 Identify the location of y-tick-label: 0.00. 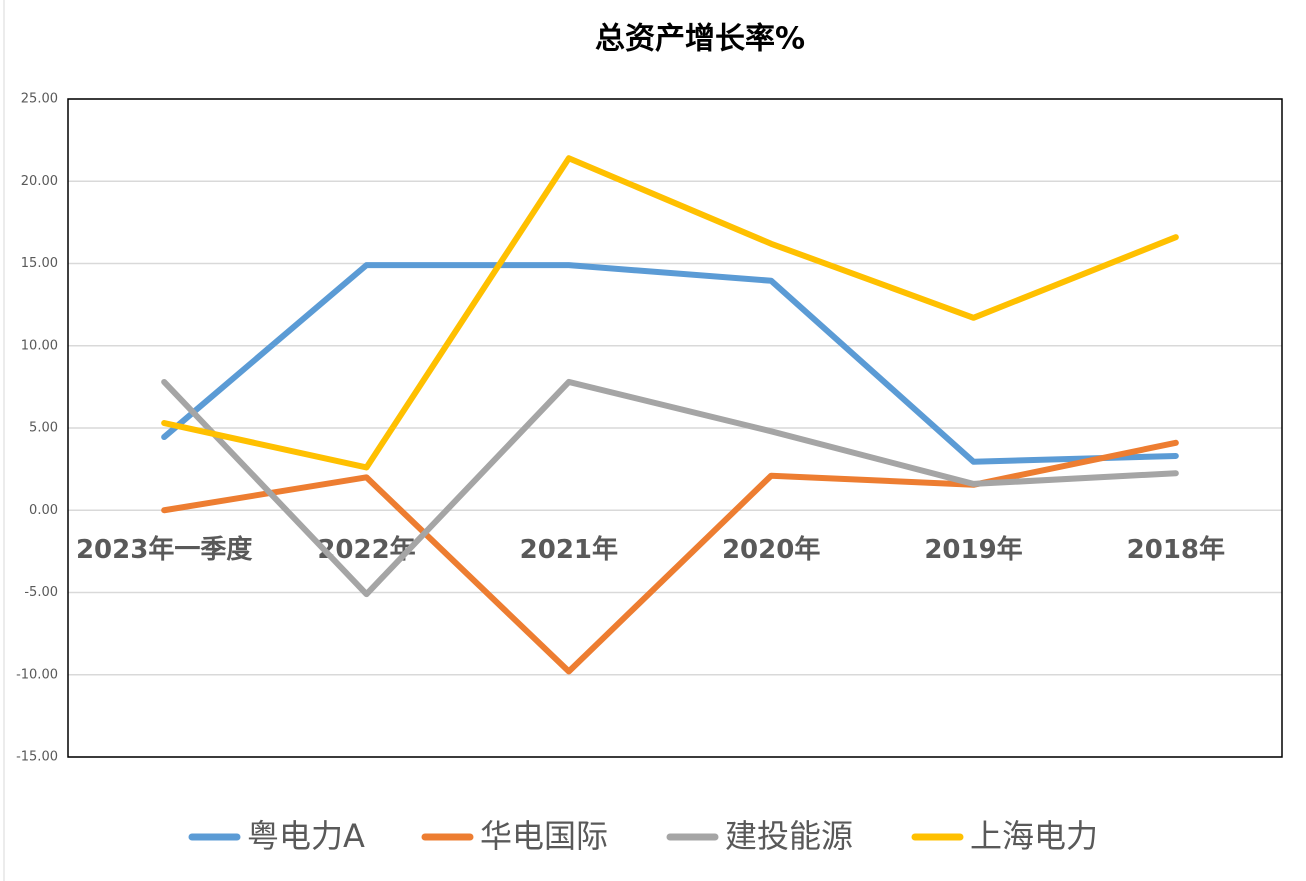
(43, 510).